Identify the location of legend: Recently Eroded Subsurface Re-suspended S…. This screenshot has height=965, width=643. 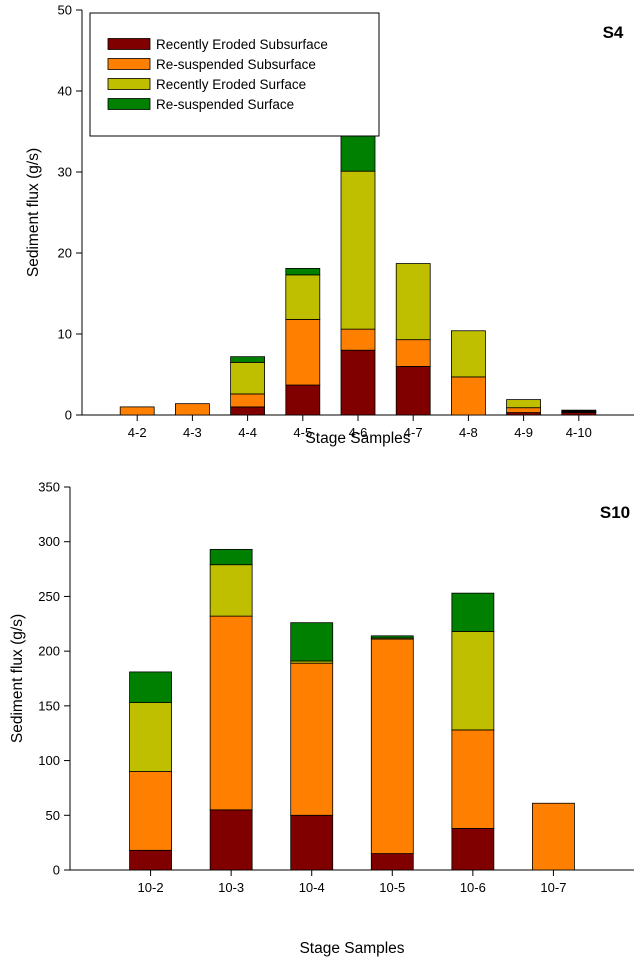
(234, 74).